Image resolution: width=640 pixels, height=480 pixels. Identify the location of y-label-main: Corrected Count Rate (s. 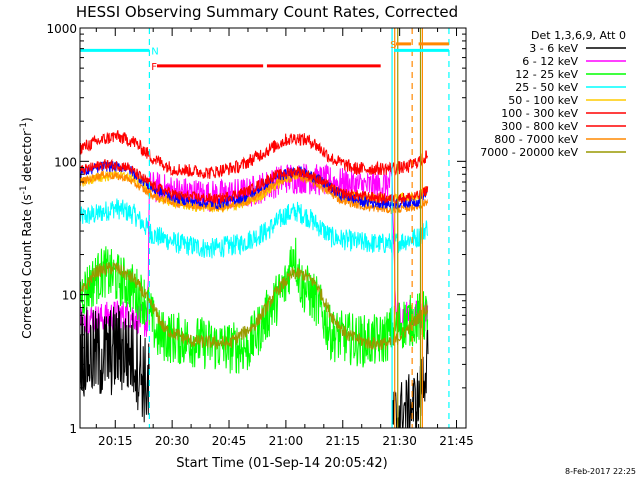
(27, 266).